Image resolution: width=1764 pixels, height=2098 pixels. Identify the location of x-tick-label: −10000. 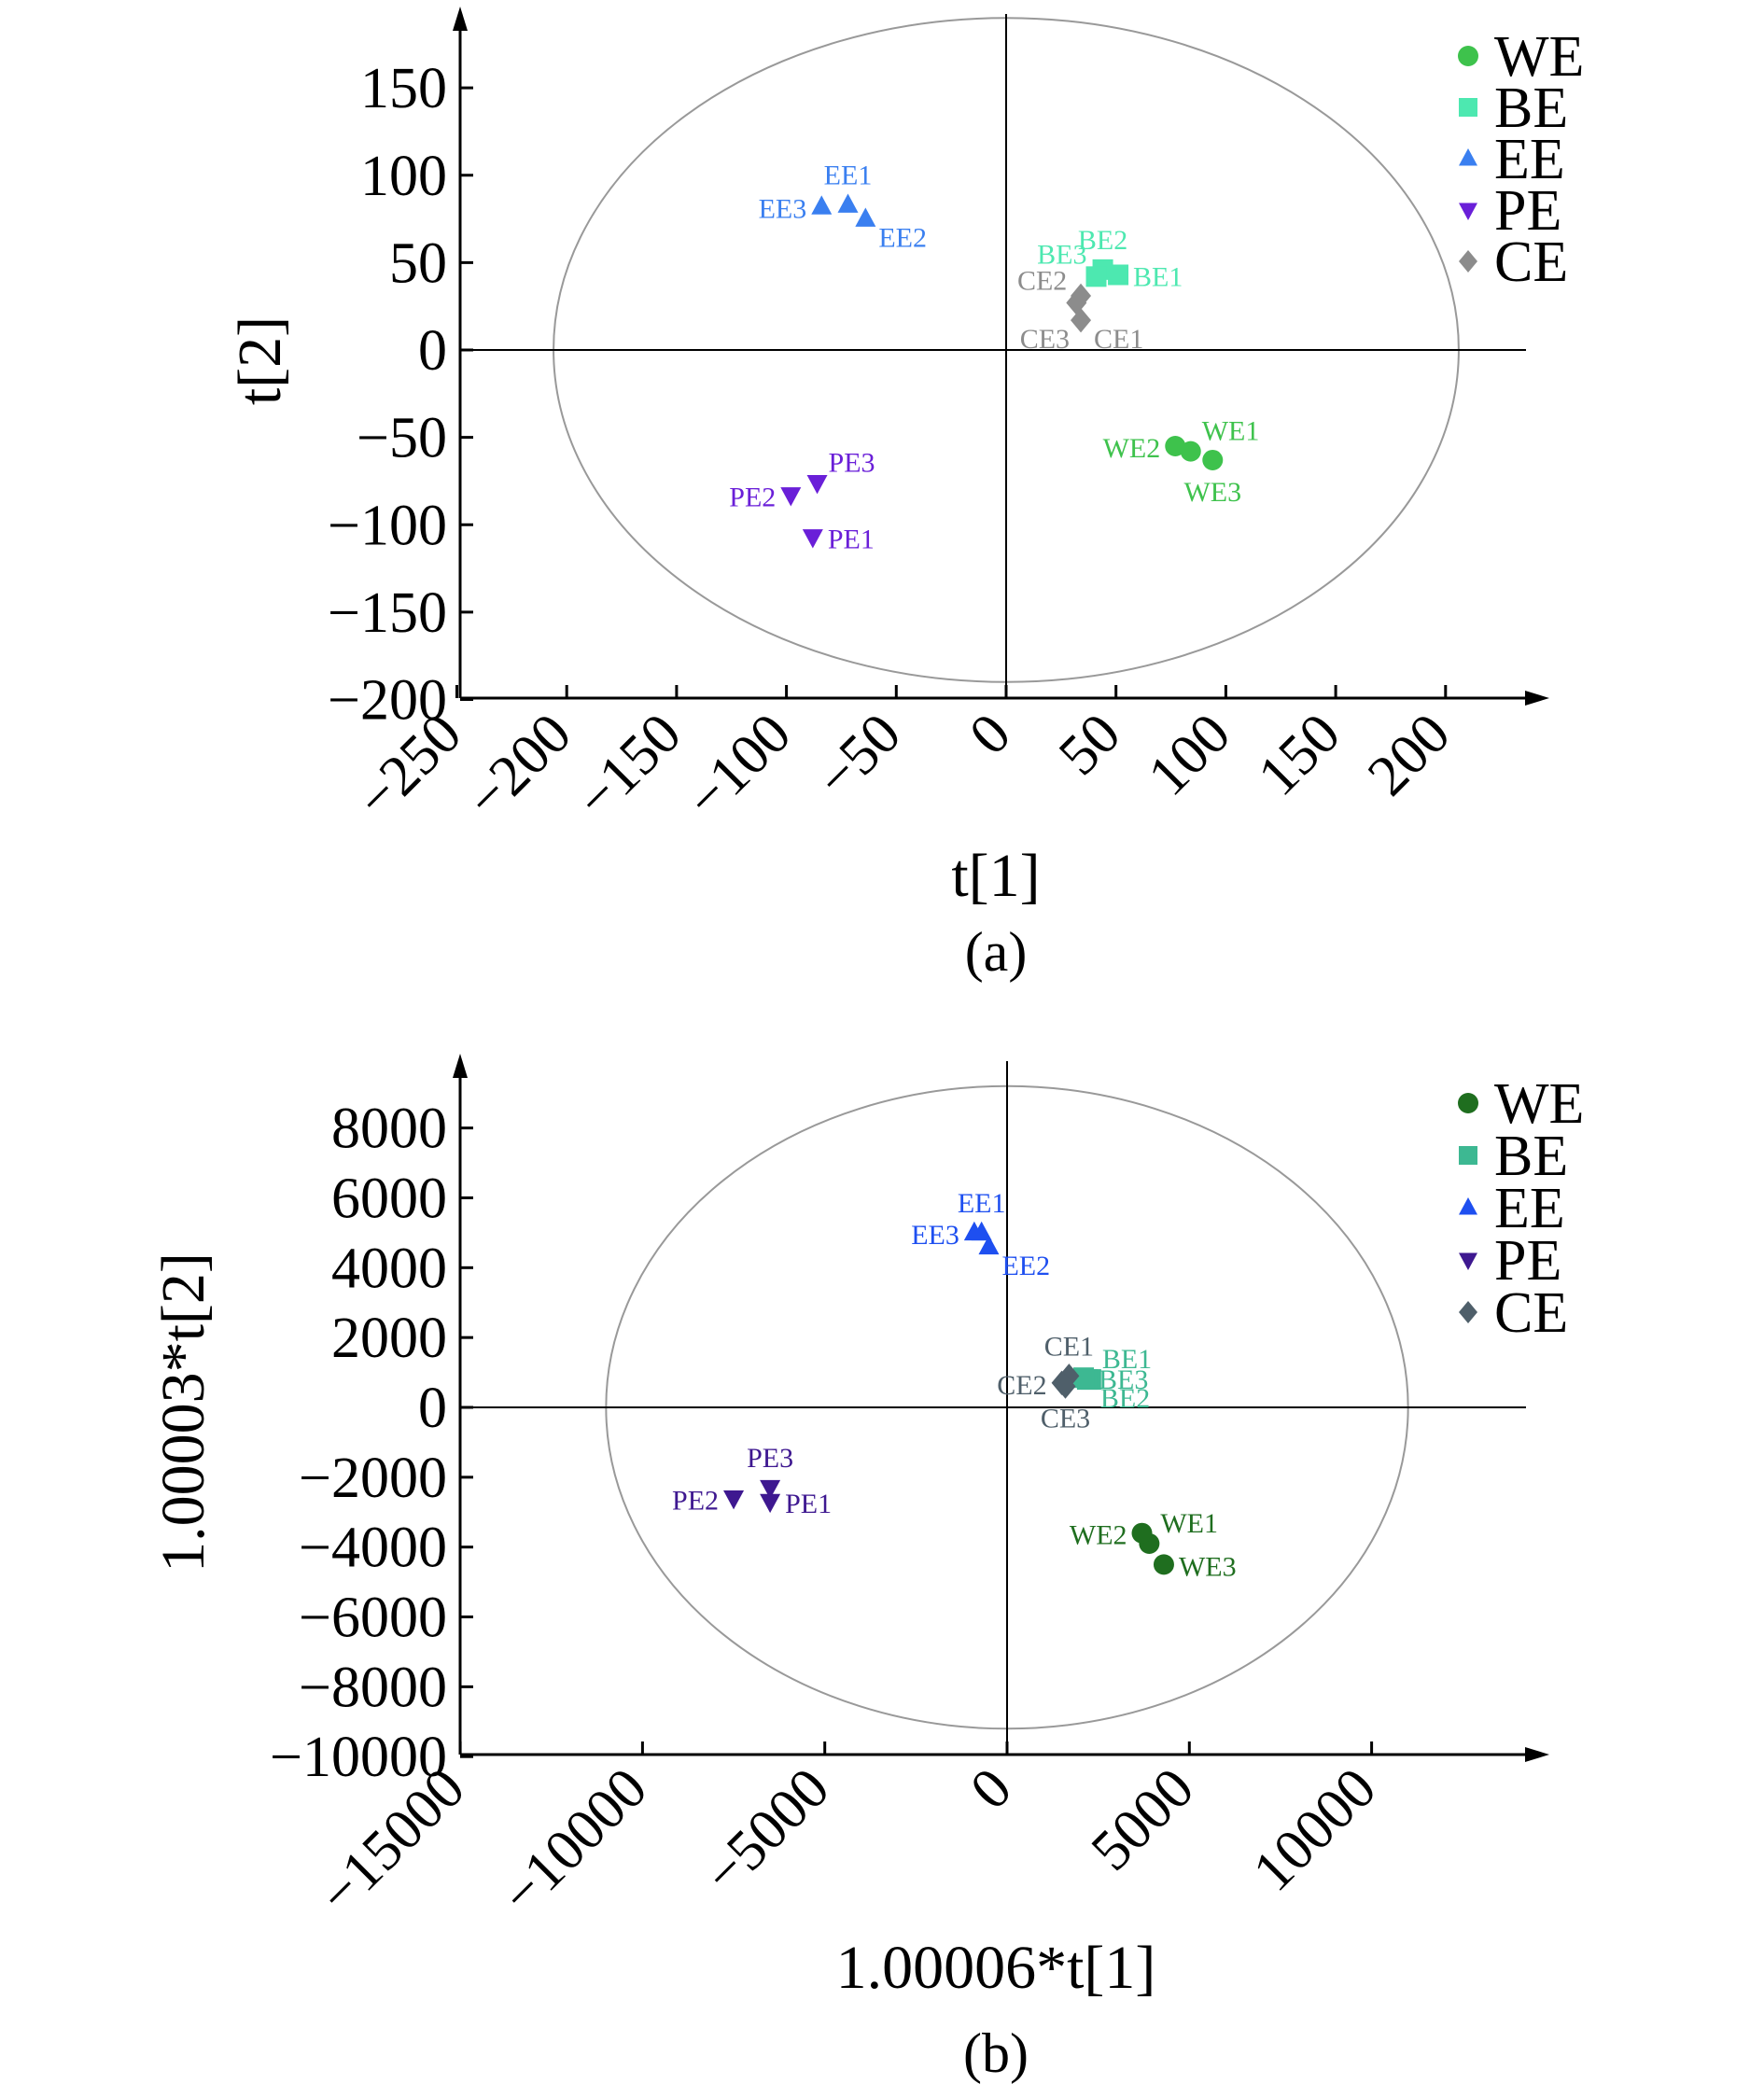
(574, 1841).